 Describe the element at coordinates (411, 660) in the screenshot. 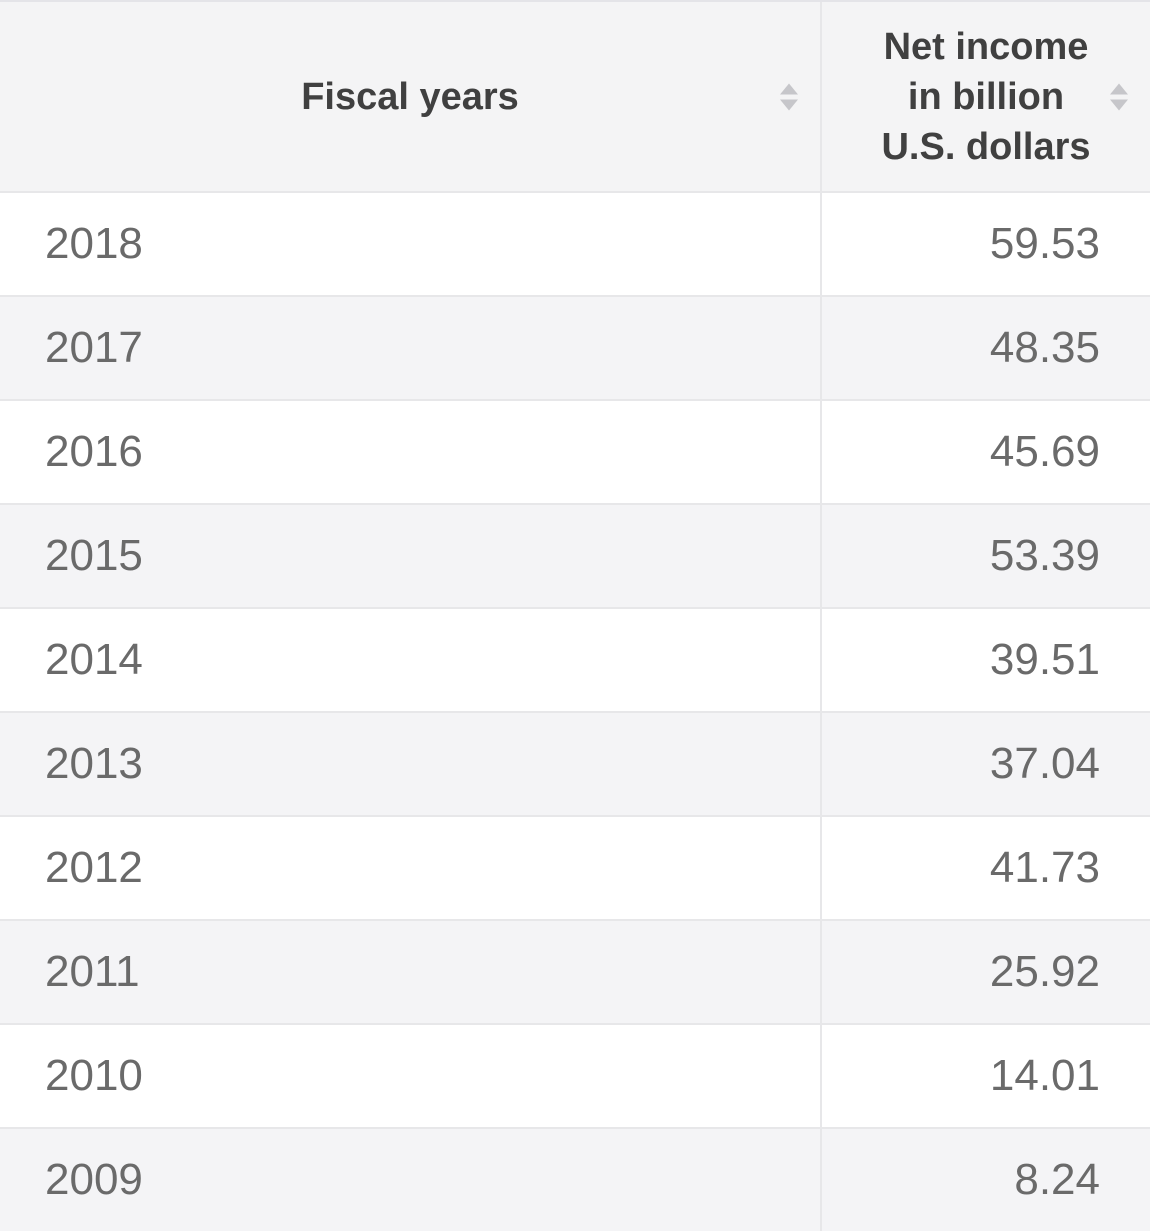

I see `fiscal-year-cell: 2014` at that location.